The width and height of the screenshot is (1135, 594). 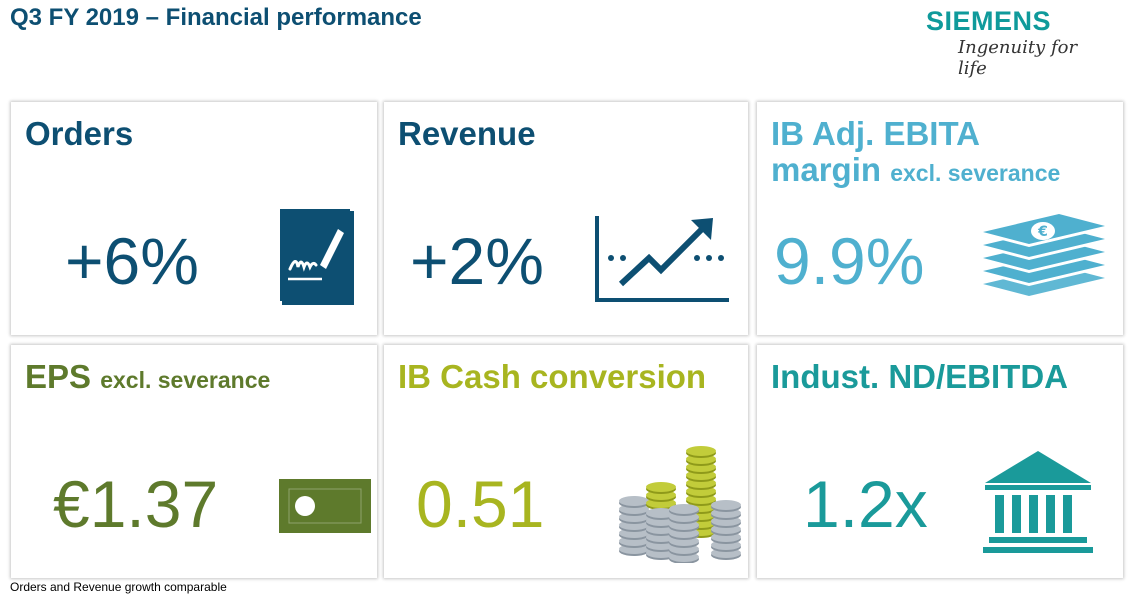 What do you see at coordinates (875, 133) in the screenshot?
I see `tile-title-line1: IB Adj. EBITA` at bounding box center [875, 133].